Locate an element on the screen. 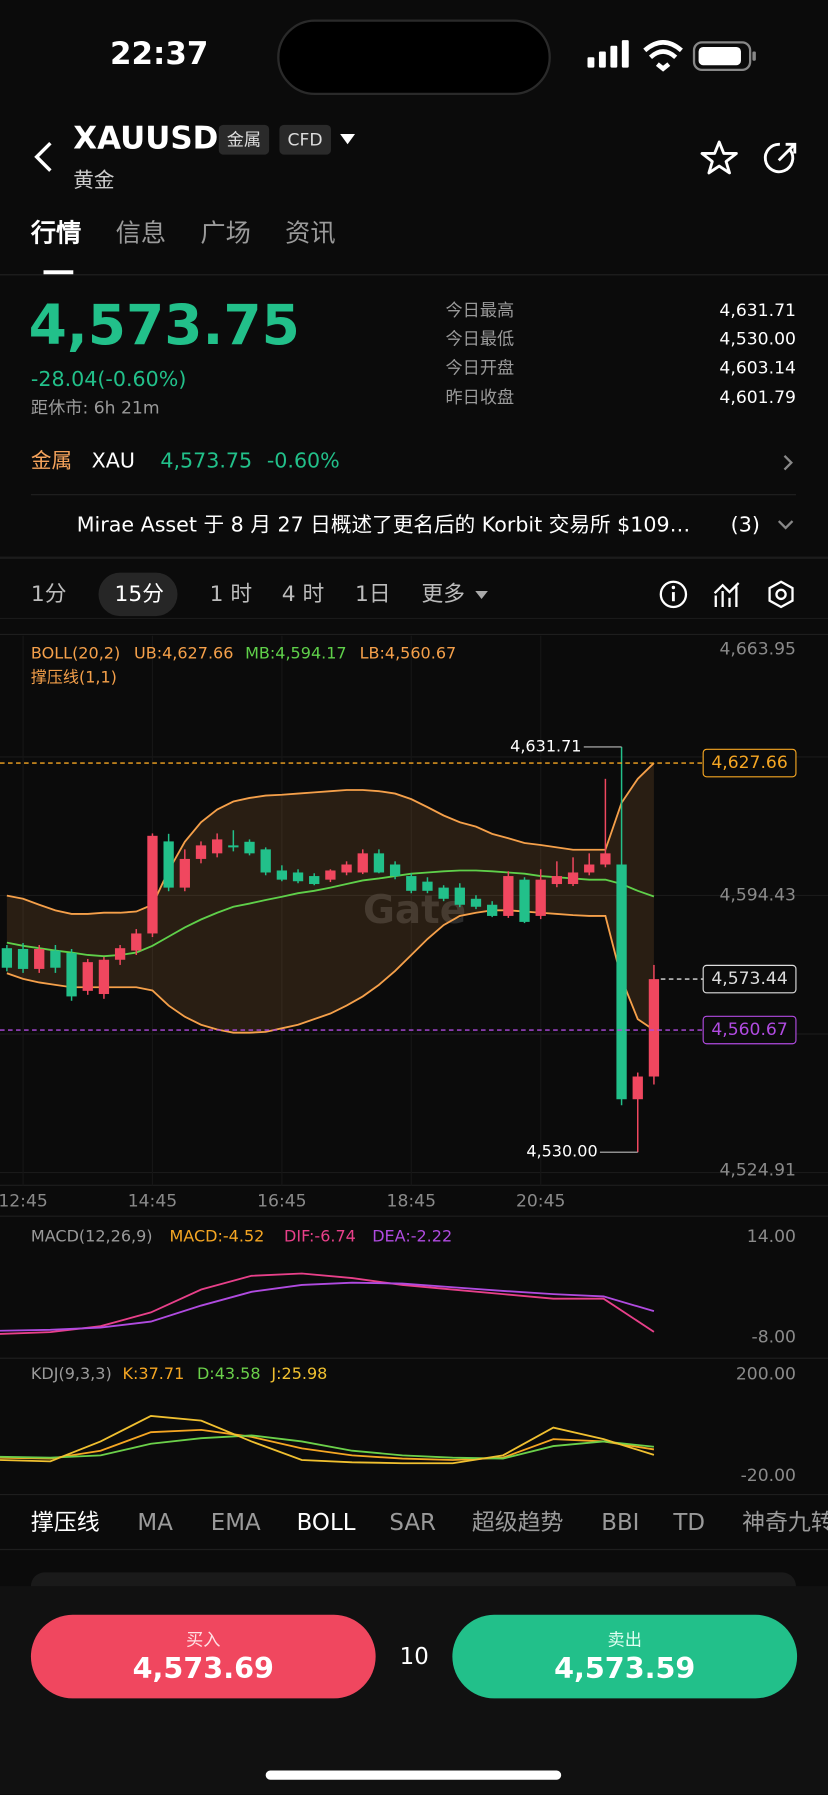  legend-item: UB:4,627.66 is located at coordinates (183, 652).